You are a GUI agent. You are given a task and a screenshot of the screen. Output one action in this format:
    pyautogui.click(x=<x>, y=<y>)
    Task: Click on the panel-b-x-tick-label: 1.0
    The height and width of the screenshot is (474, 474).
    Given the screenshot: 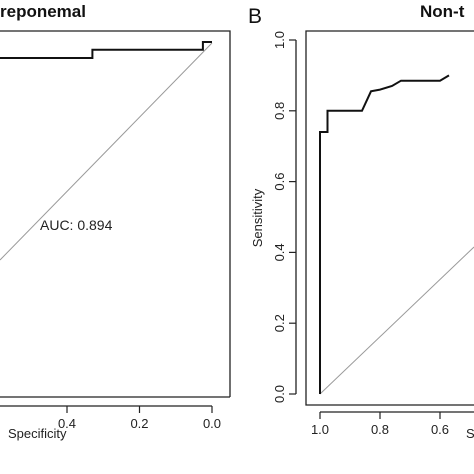 What is the action you would take?
    pyautogui.click(x=320, y=429)
    